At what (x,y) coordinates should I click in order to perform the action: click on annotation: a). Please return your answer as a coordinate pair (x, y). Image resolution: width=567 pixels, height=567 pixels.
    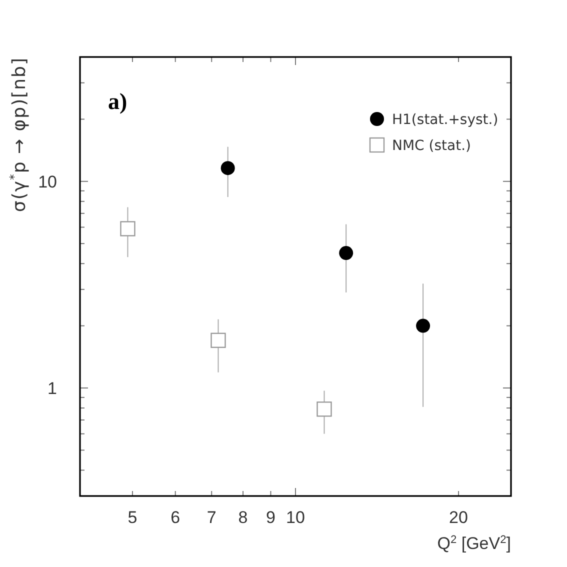
    Looking at the image, I should click on (118, 101).